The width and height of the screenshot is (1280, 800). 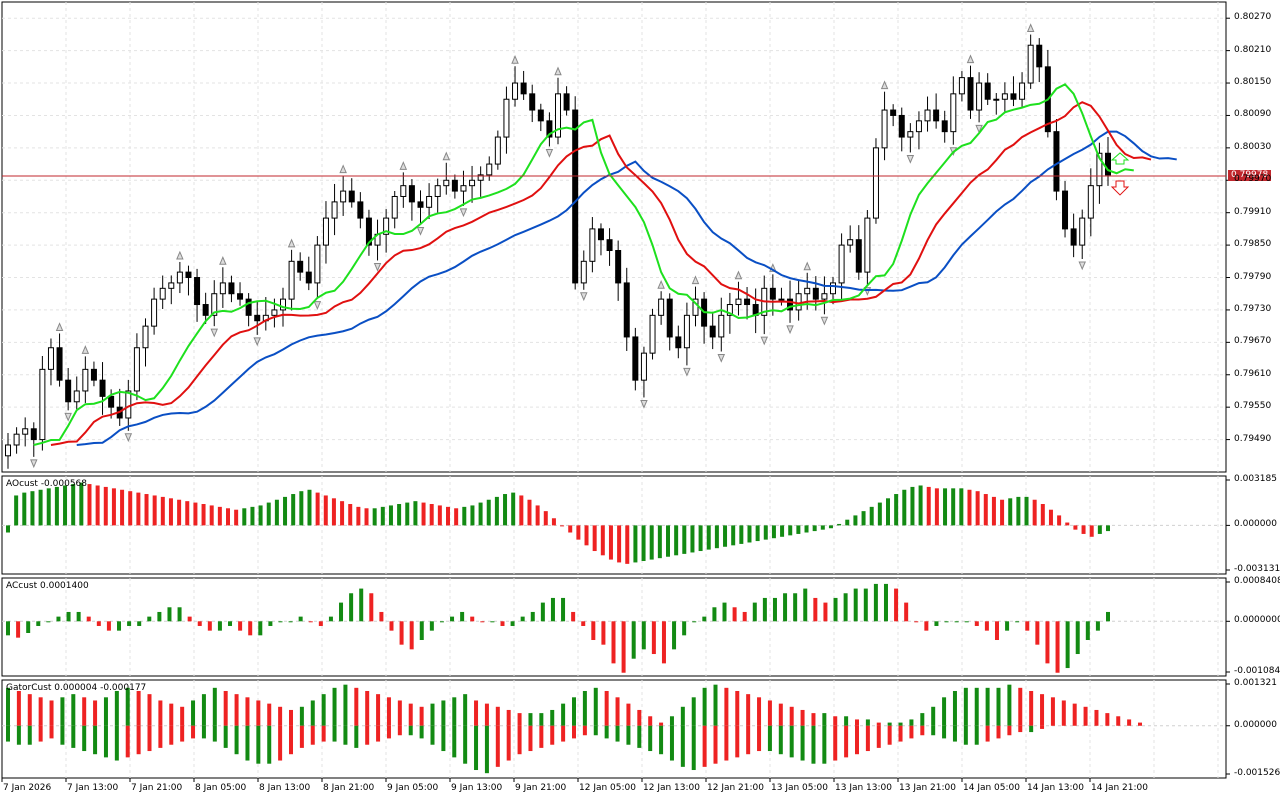 What do you see at coordinates (1253, 82) in the screenshot?
I see `y-tick-label: 0.80150` at bounding box center [1253, 82].